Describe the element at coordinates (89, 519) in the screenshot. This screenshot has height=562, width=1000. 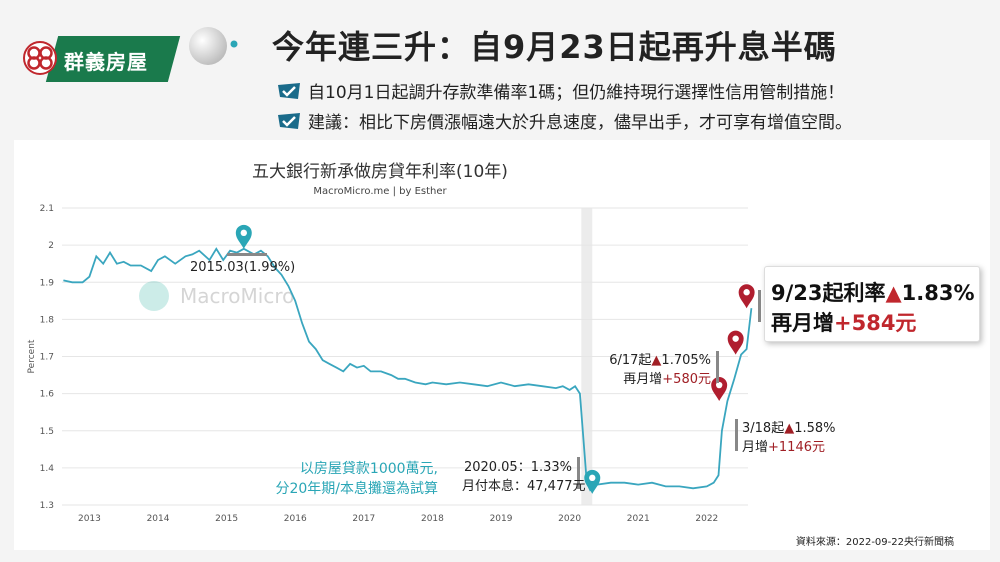
I see `x-tick-label: 2013` at that location.